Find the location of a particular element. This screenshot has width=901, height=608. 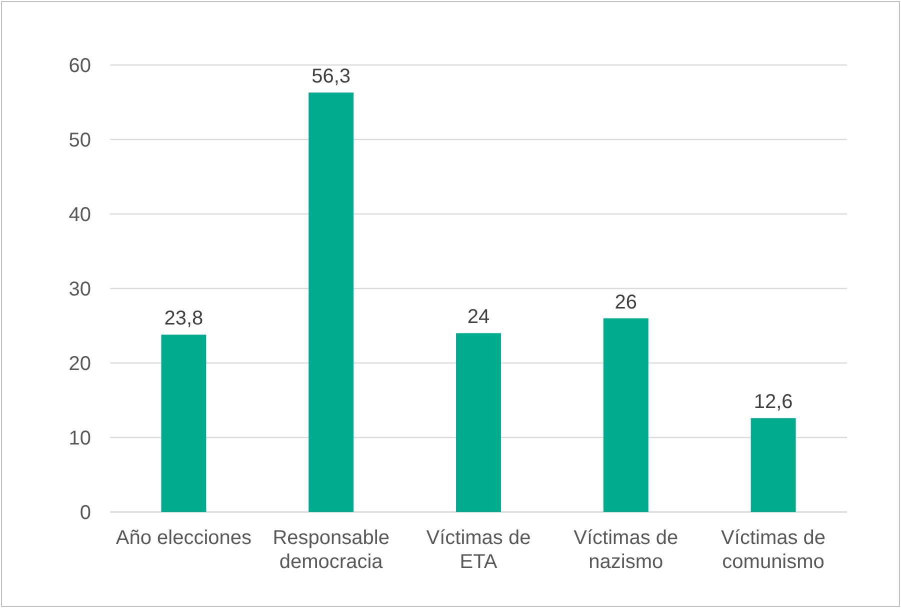

x-tick-label: Víctimas de comunismo is located at coordinates (773, 550).